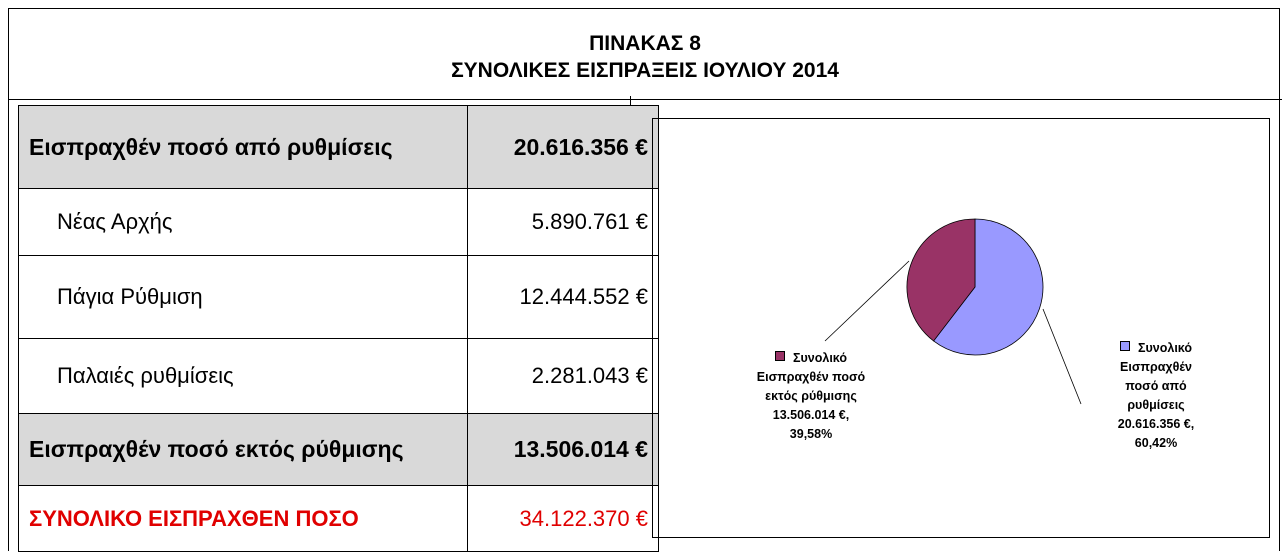  What do you see at coordinates (243, 222) in the screenshot?
I see `row-label: Νέας Αρχής` at bounding box center [243, 222].